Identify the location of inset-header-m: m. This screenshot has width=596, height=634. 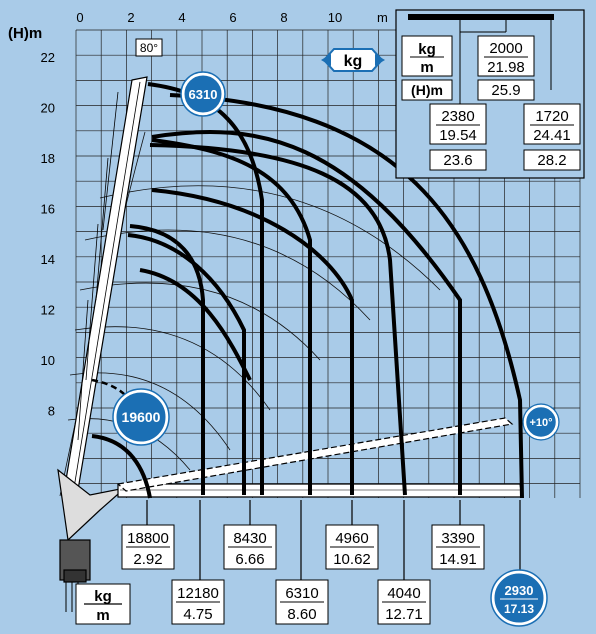
(426, 67).